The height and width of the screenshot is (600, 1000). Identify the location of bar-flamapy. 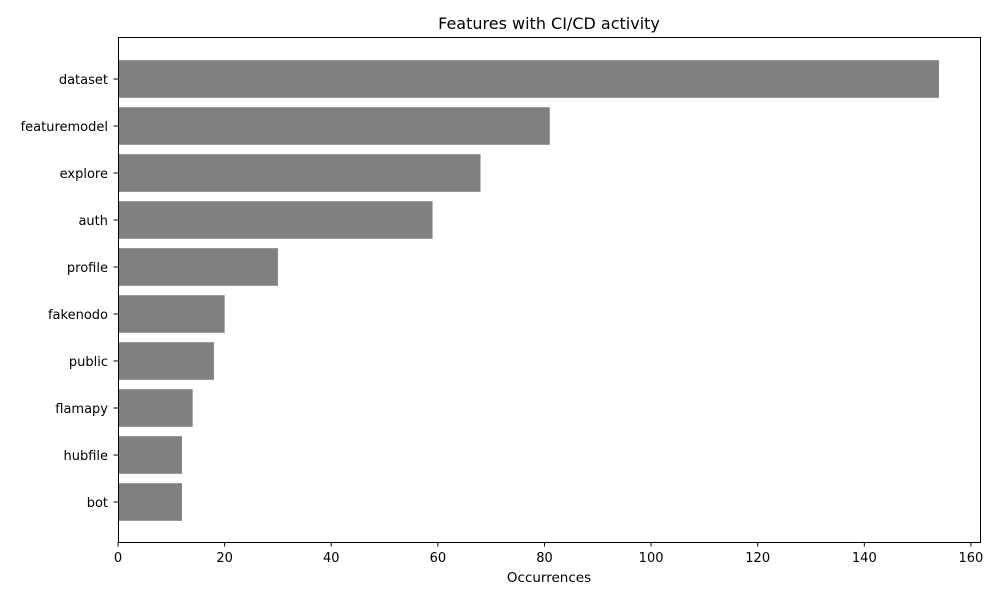
(155, 408).